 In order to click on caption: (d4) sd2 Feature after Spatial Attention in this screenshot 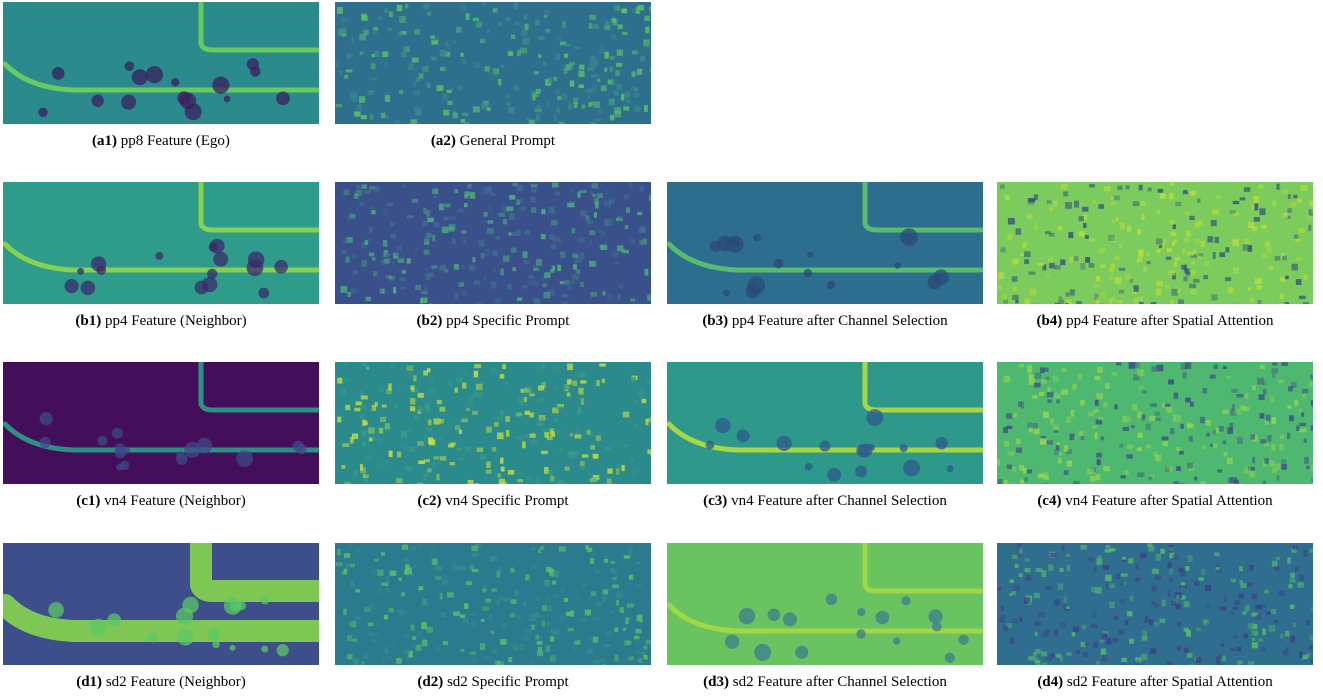, I will do `click(1150, 682)`.